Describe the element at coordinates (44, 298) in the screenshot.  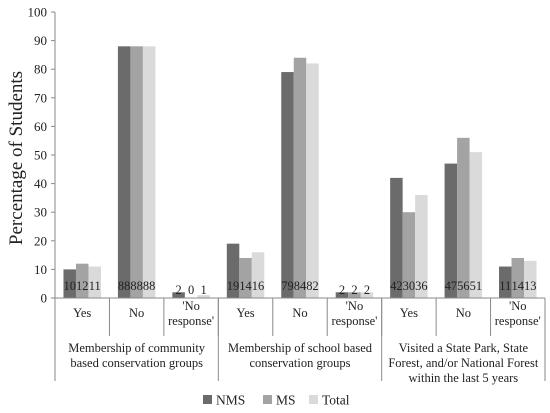
I see `y-tick-label: 0` at that location.